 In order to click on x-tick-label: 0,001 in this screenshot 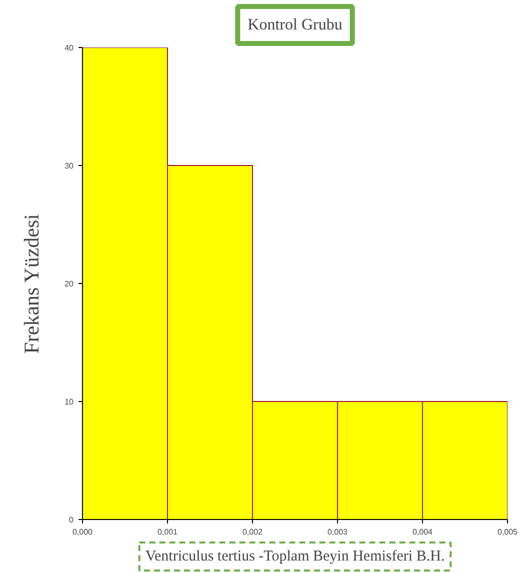, I will do `click(167, 532)`.